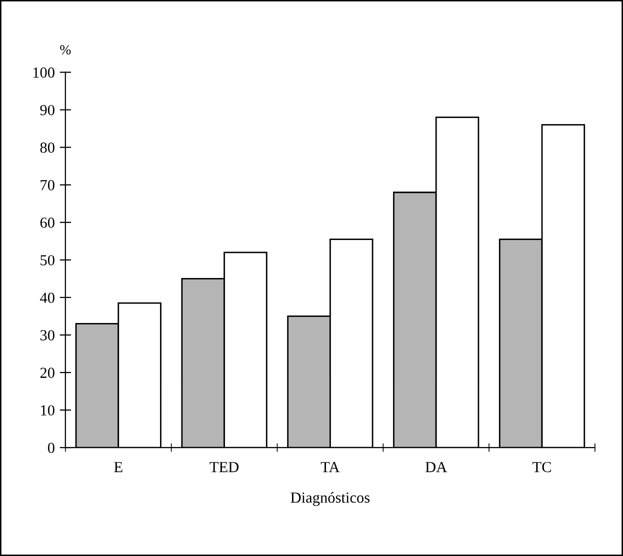 The height and width of the screenshot is (556, 623). Describe the element at coordinates (47, 335) in the screenshot. I see `y-tick-label: 30` at that location.